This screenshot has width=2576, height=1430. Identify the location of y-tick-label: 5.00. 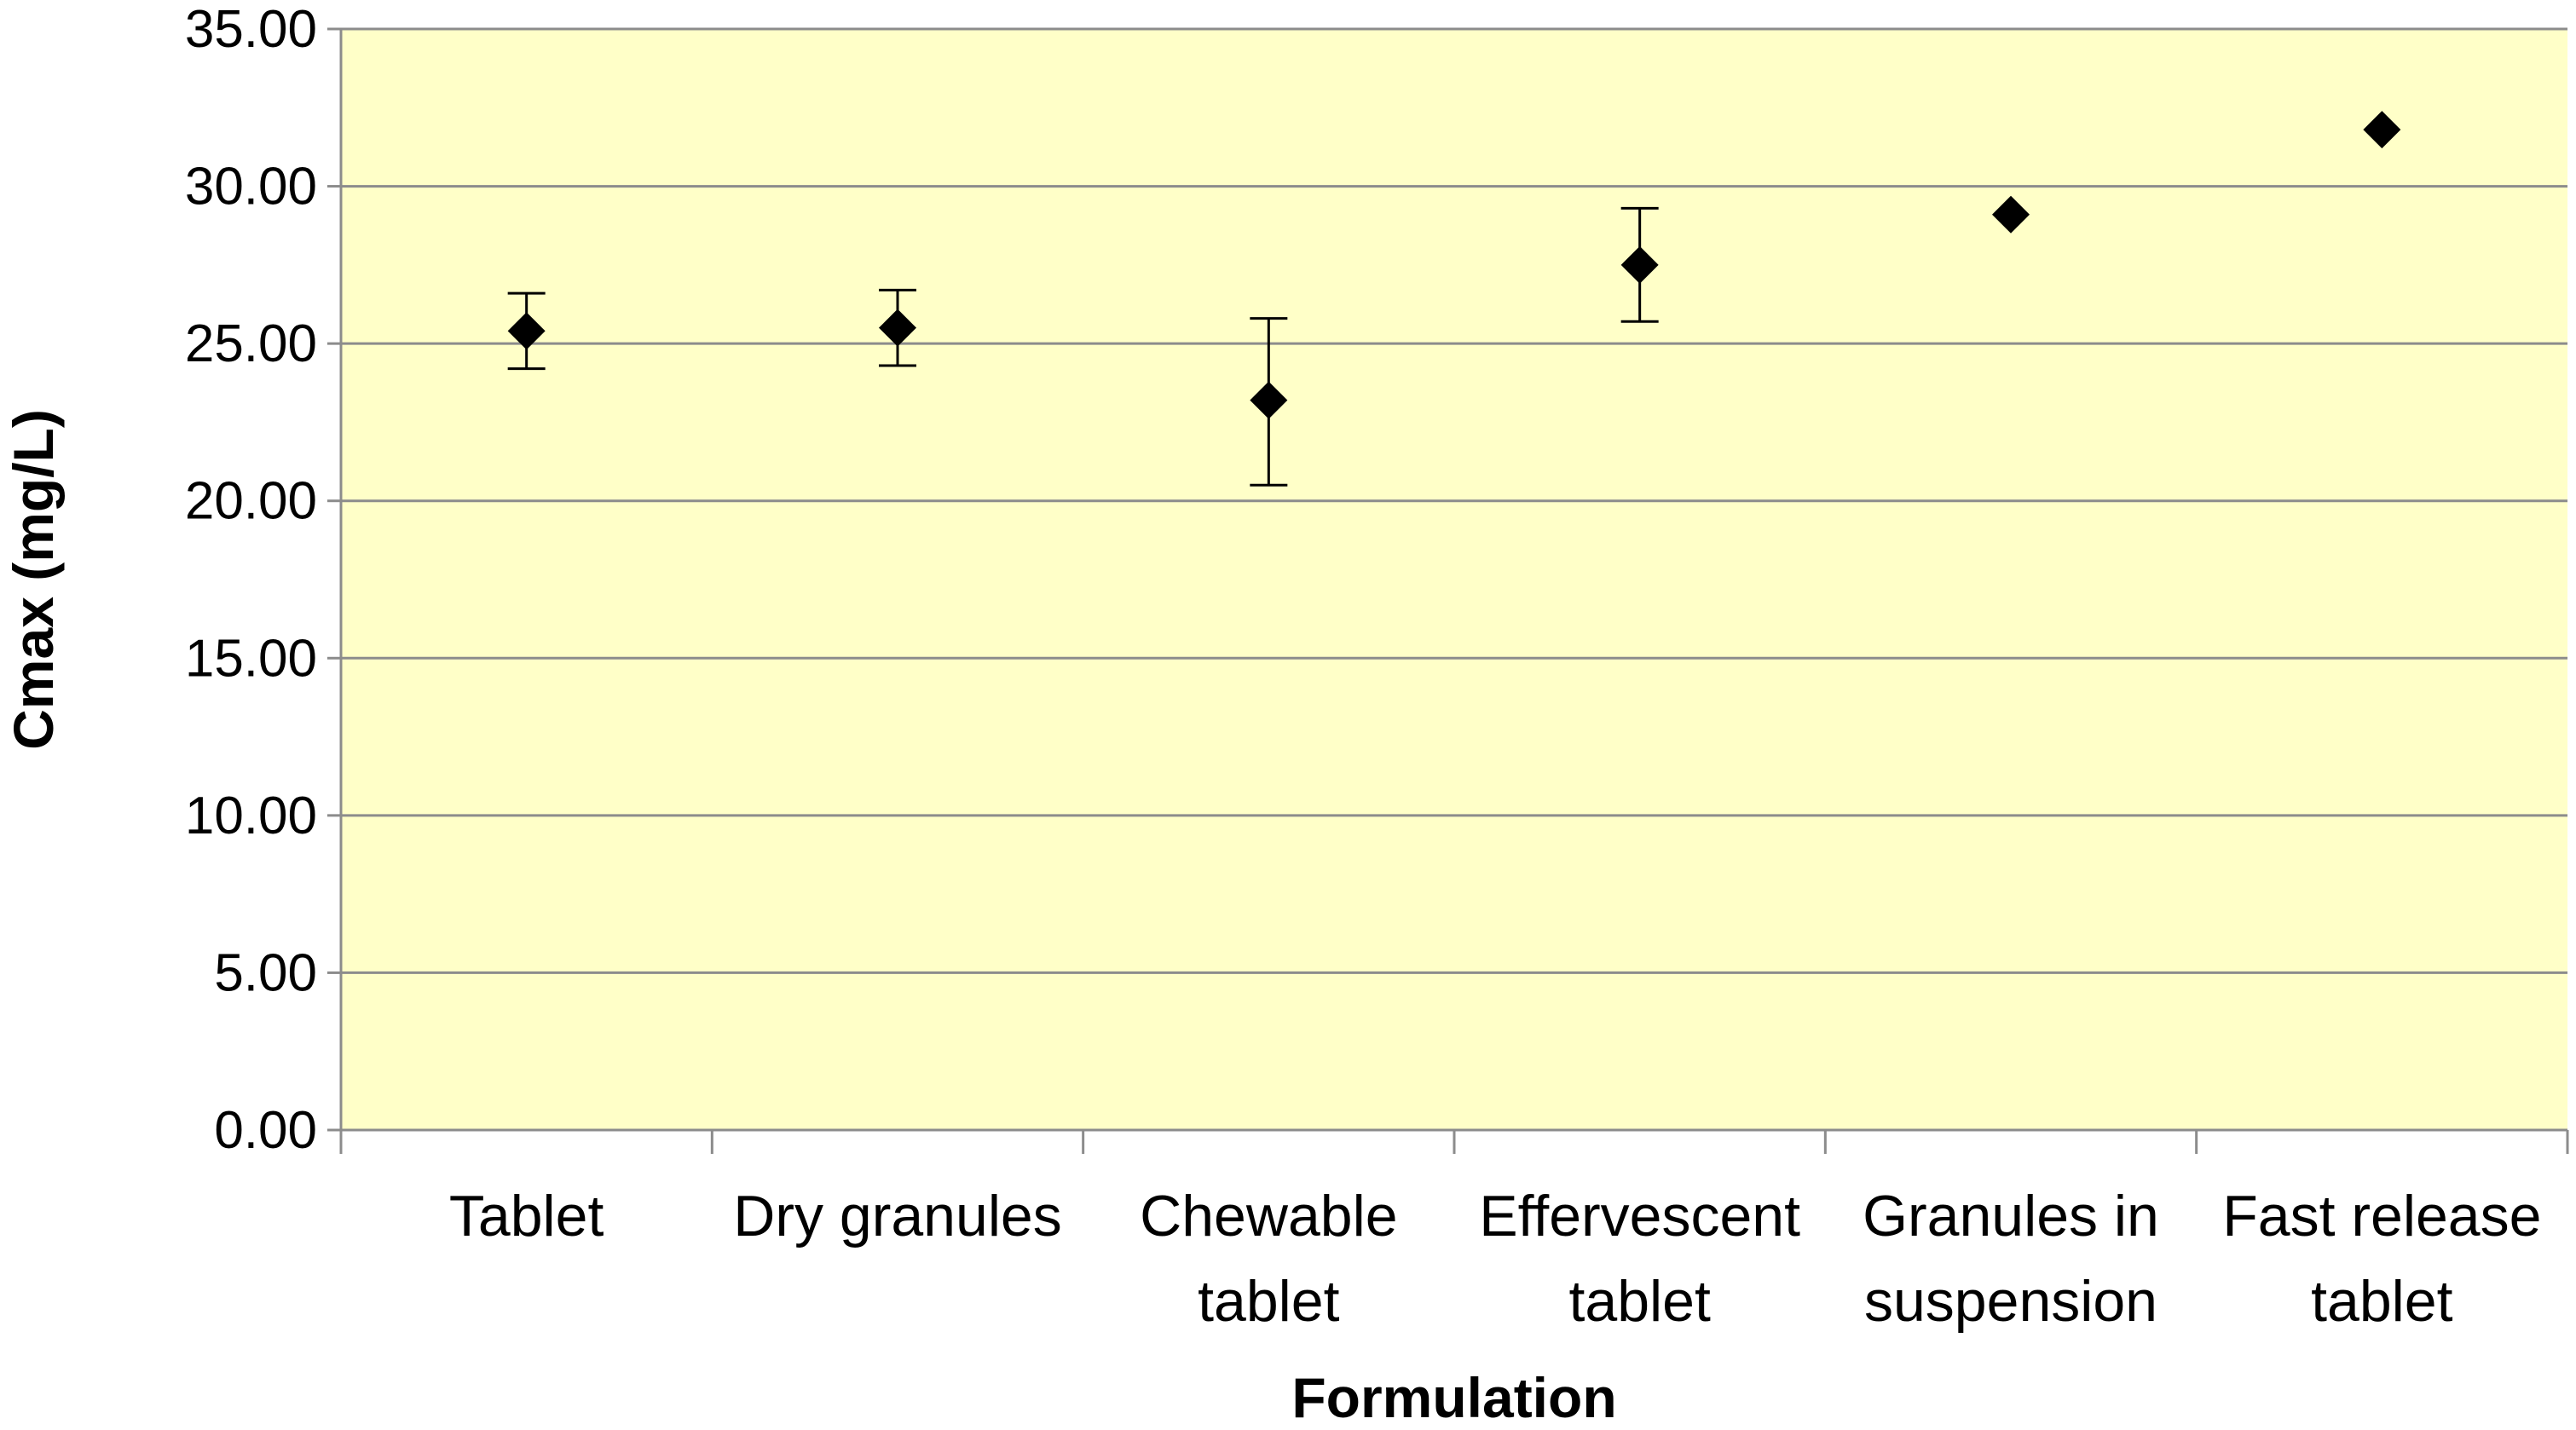
(265, 973).